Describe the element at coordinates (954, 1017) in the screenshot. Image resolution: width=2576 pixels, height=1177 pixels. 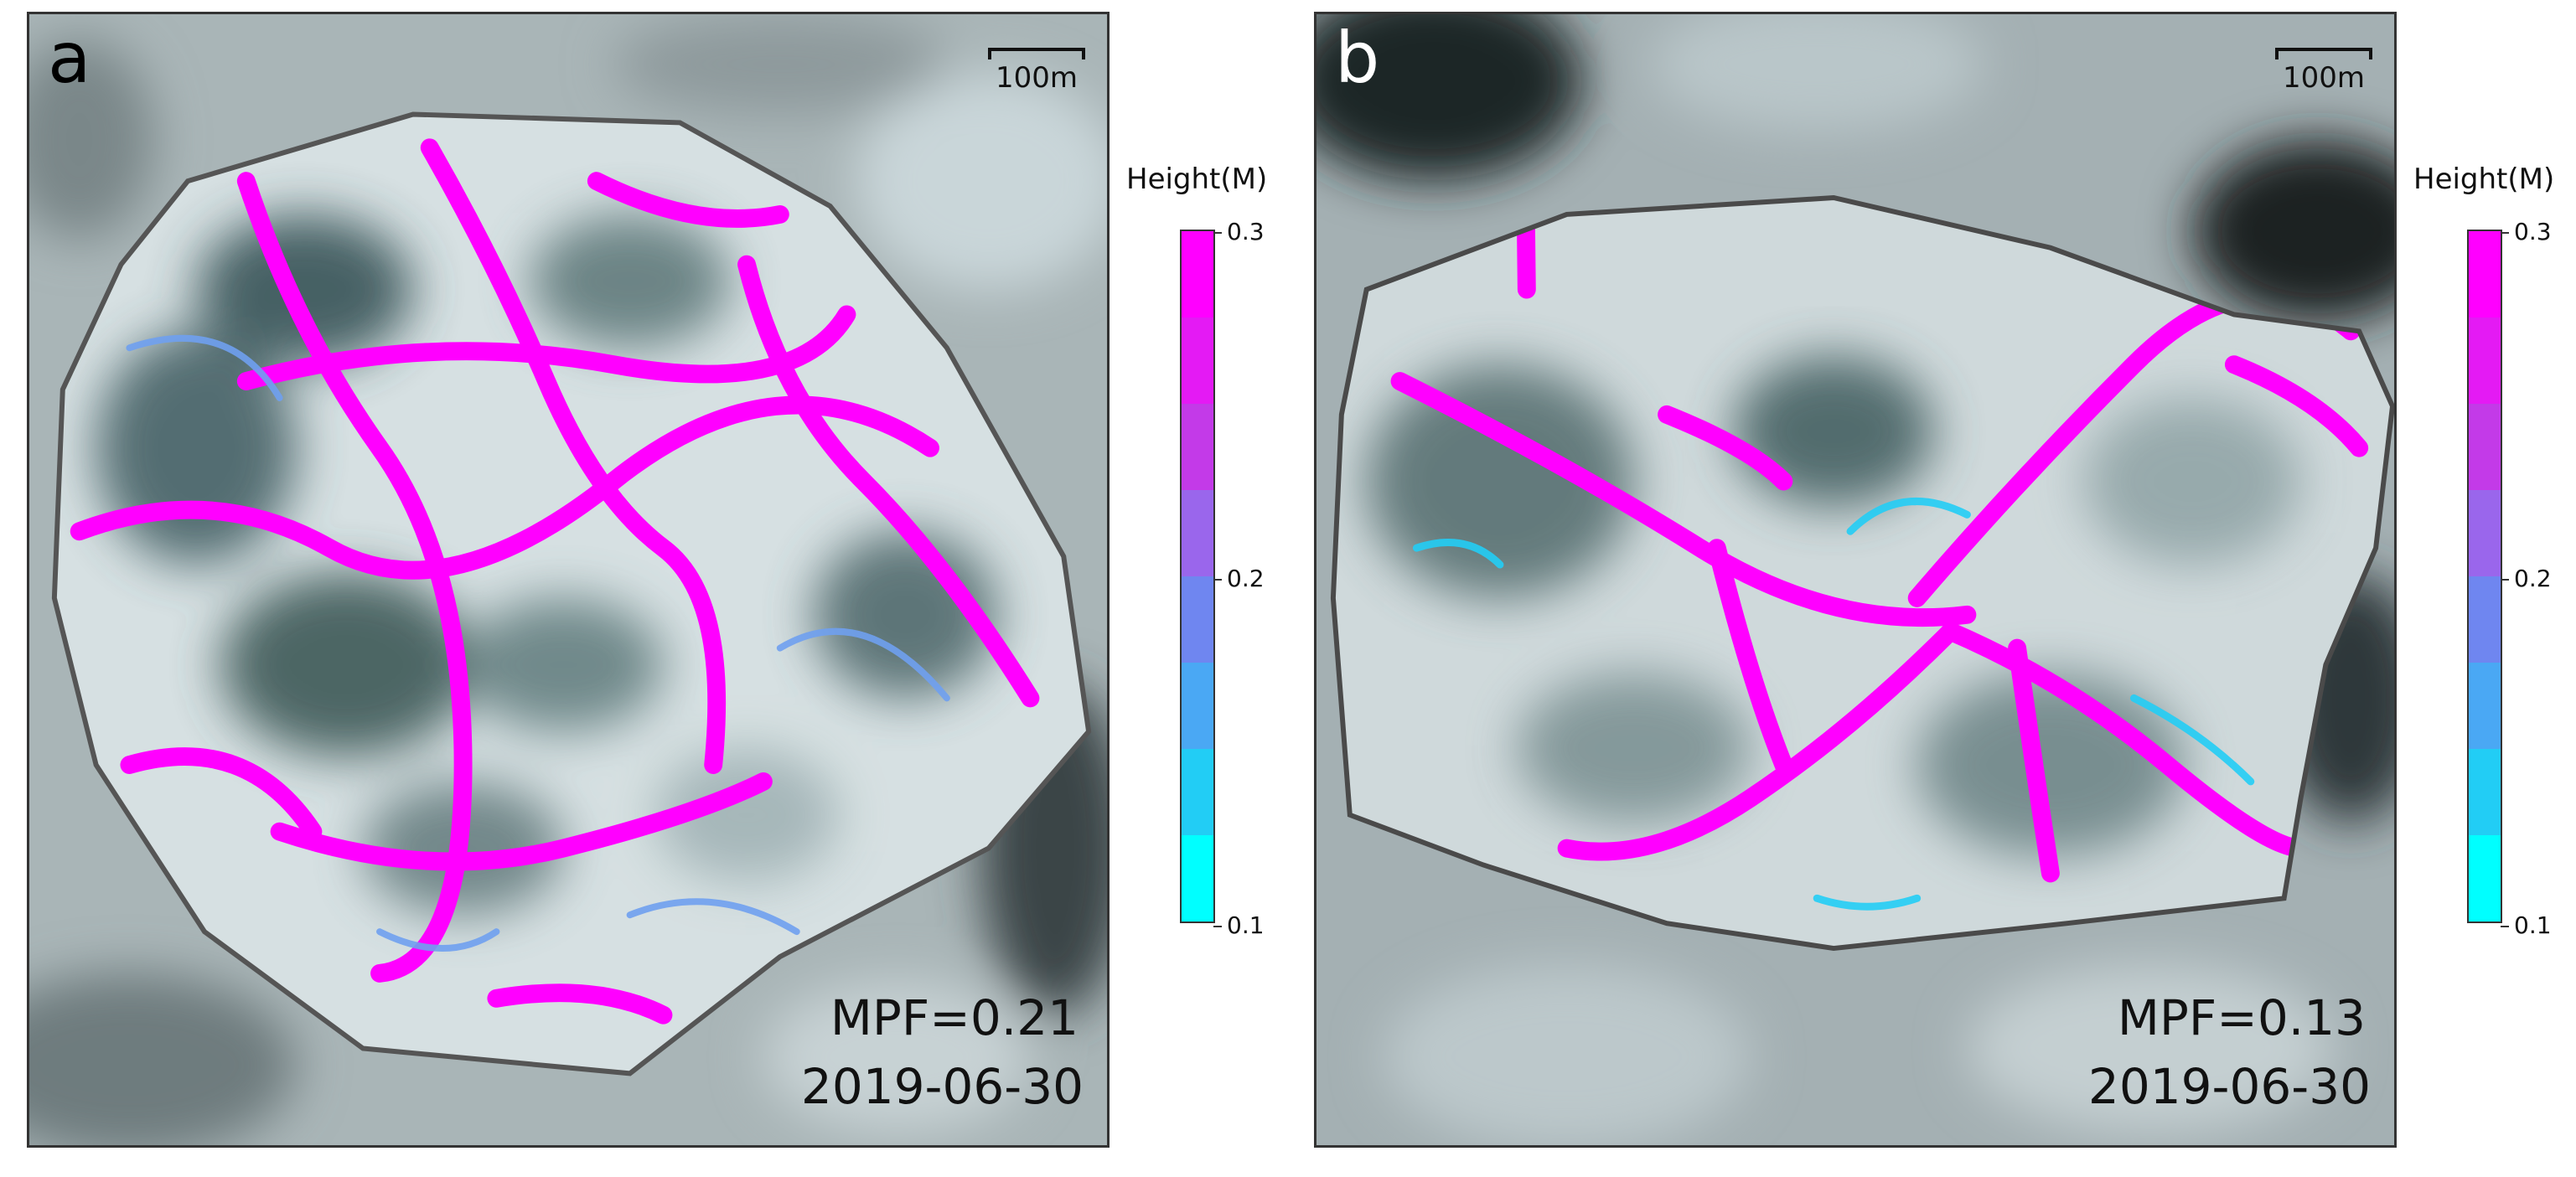
I see `mpf-value-a: MPF=0.21` at that location.